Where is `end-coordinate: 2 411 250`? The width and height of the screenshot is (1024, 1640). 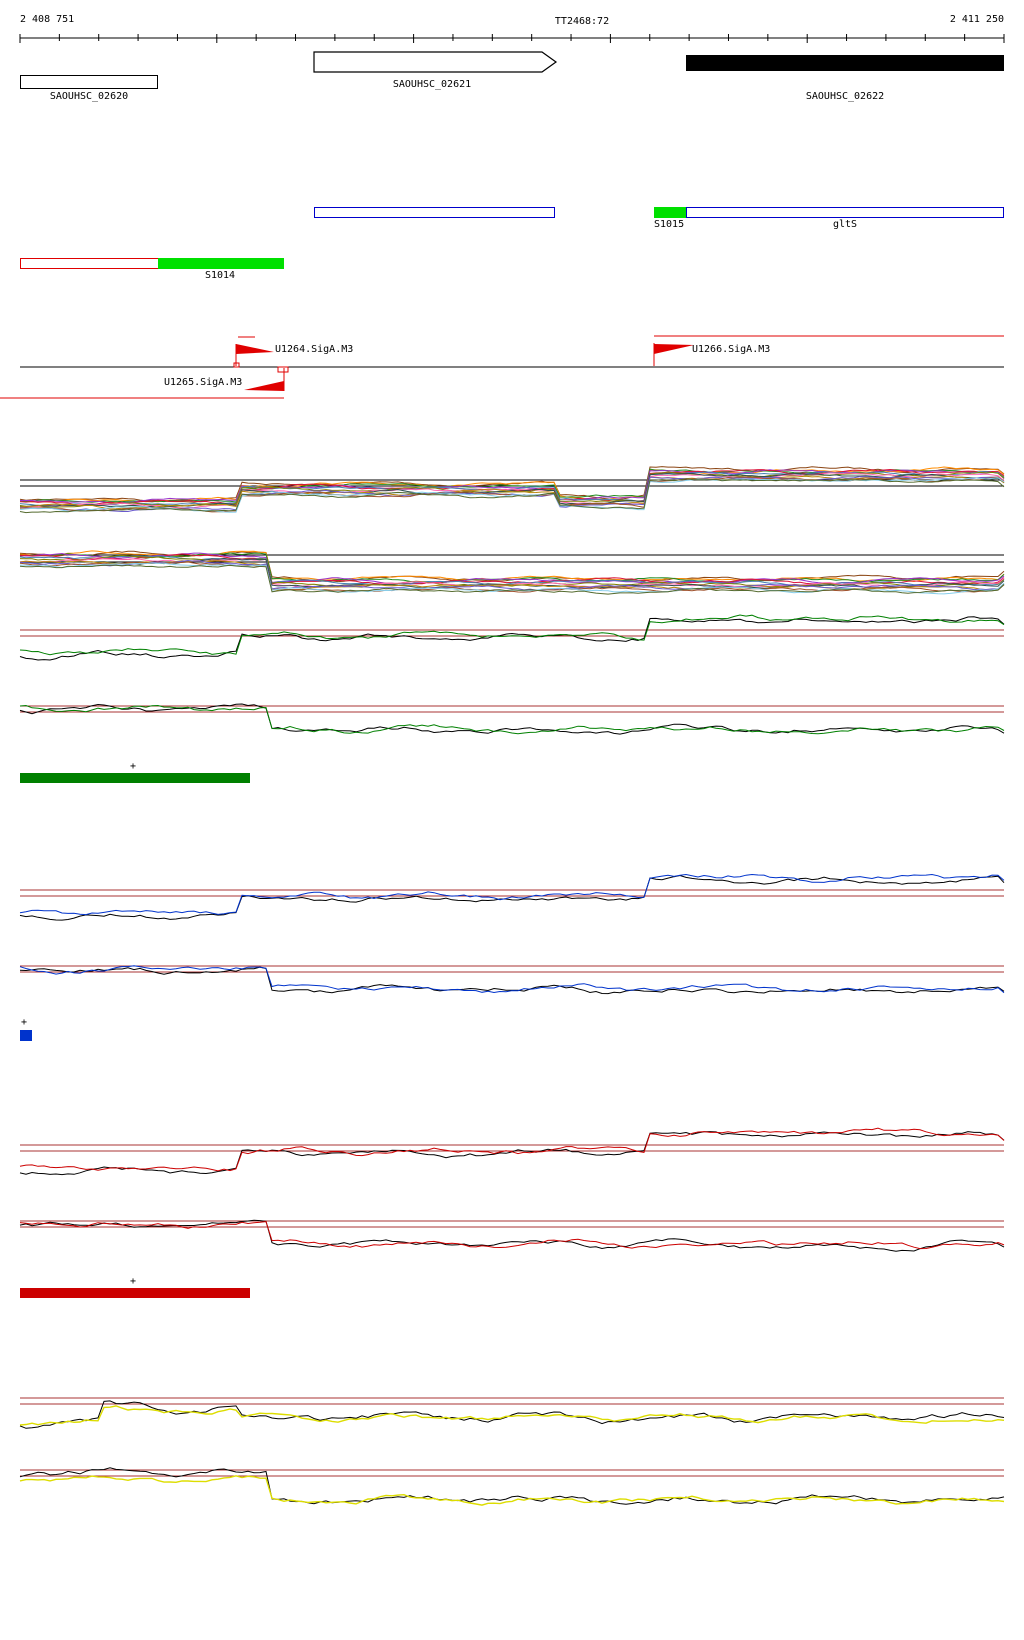
end-coordinate: 2 411 250 is located at coordinates (976, 19).